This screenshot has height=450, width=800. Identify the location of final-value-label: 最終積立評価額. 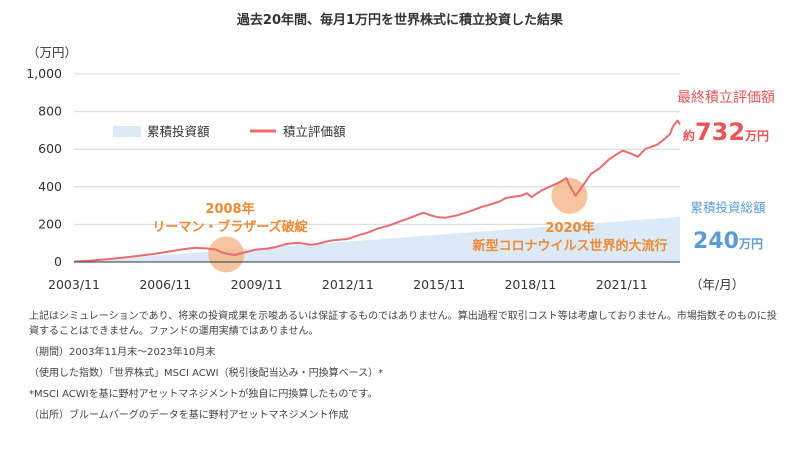
(726, 98).